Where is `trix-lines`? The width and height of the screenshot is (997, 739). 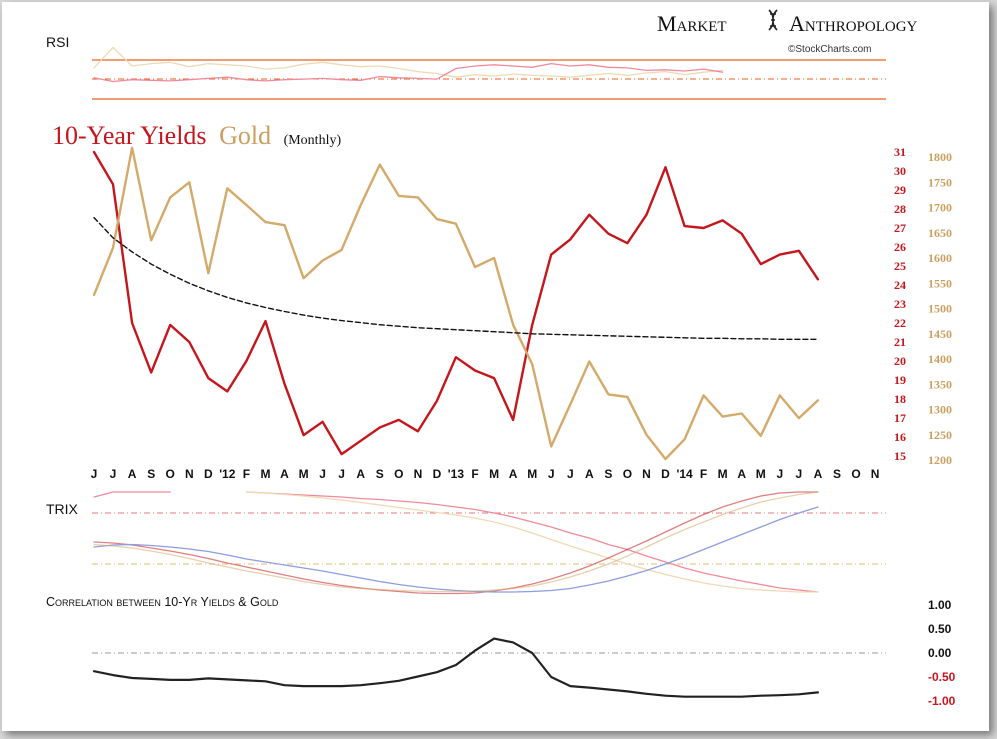
trix-lines is located at coordinates (456, 543).